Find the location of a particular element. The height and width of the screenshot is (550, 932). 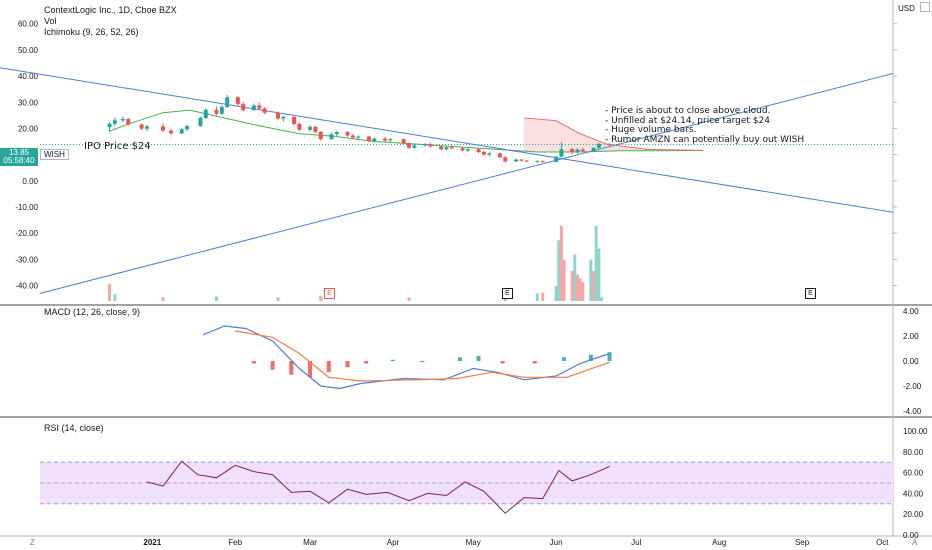

settings-toggle-icon is located at coordinates (925, 7).